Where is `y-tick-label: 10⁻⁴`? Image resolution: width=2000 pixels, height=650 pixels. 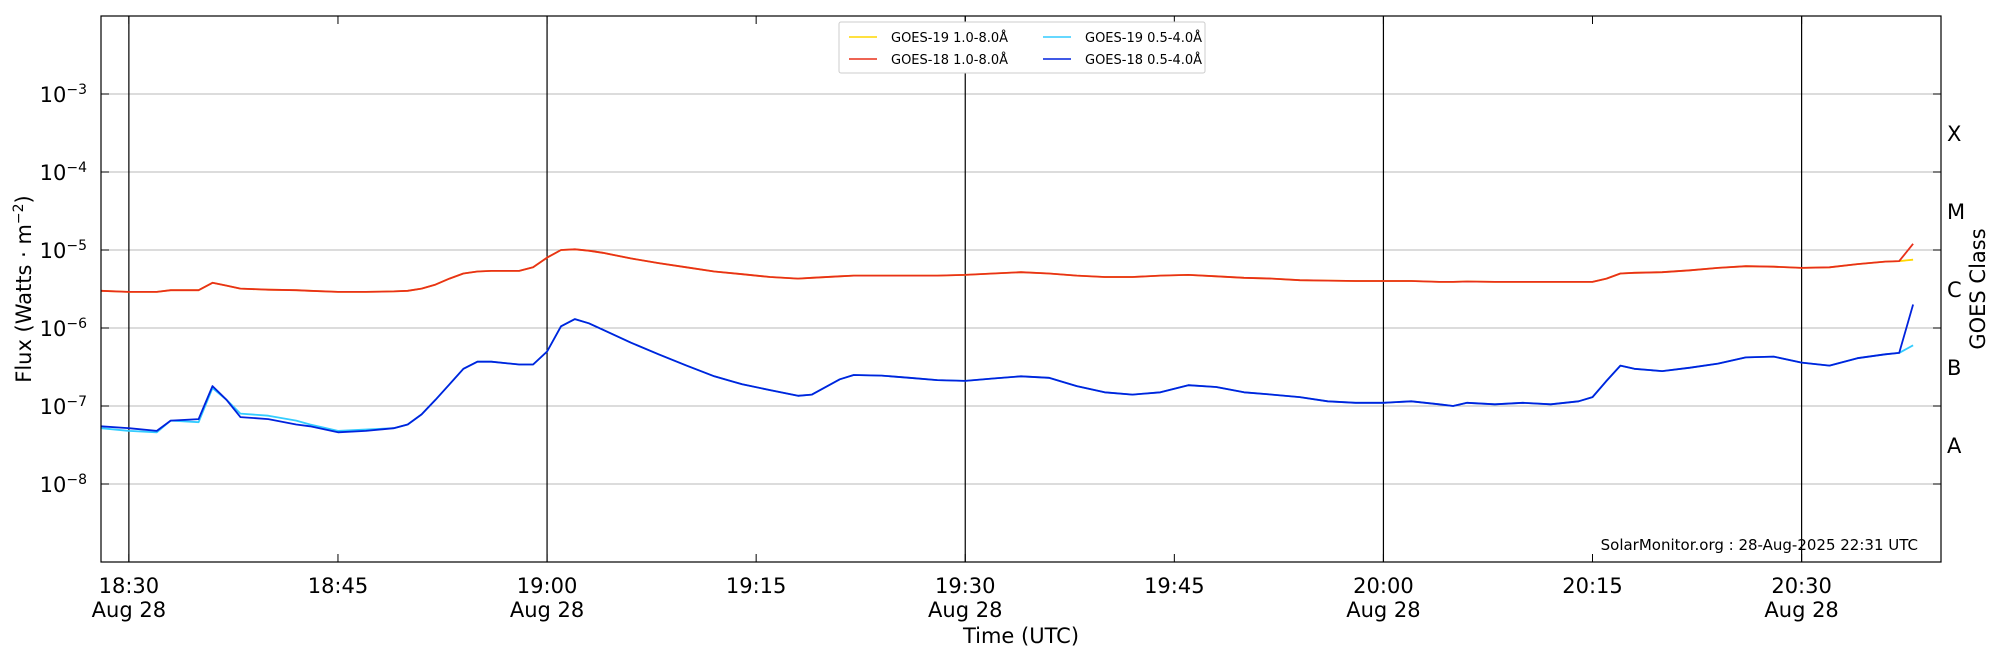 y-tick-label: 10⁻⁴ is located at coordinates (63, 172).